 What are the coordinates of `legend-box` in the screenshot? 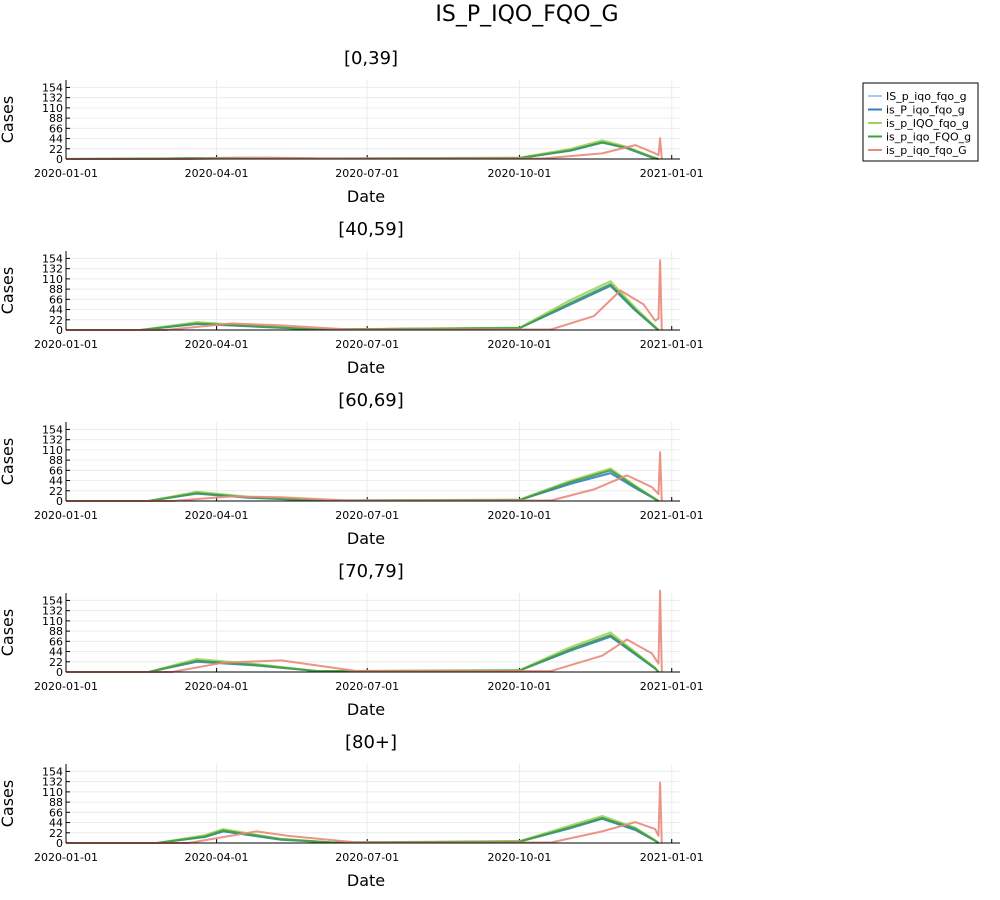 It's located at (920, 122).